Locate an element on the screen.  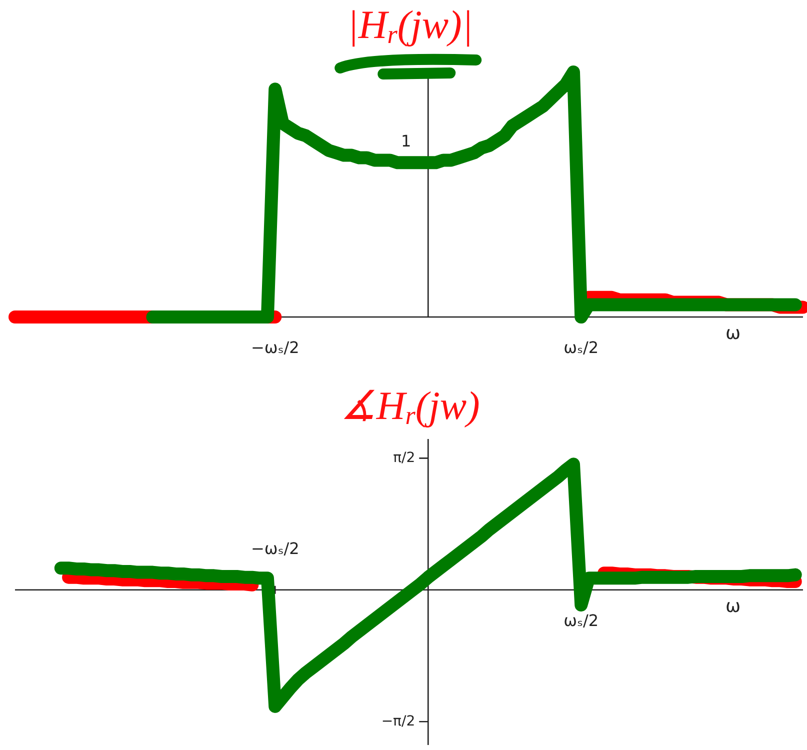
y-tick-label: π/2 is located at coordinates (404, 458).